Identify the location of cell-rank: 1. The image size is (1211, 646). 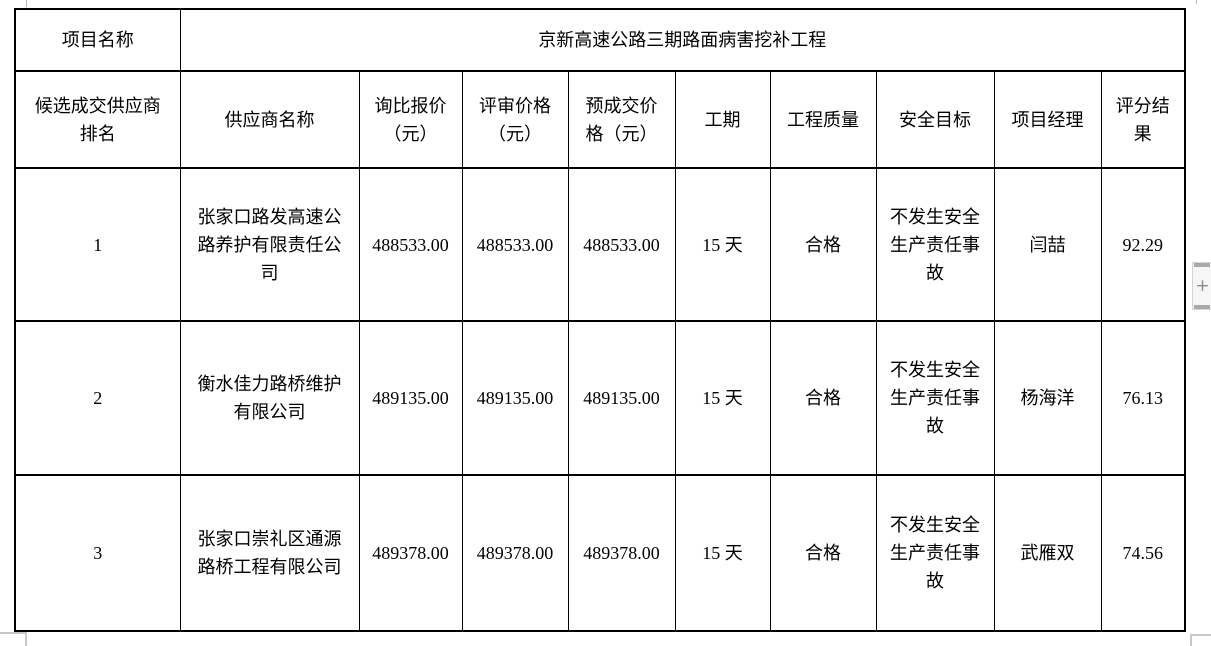
(97, 244).